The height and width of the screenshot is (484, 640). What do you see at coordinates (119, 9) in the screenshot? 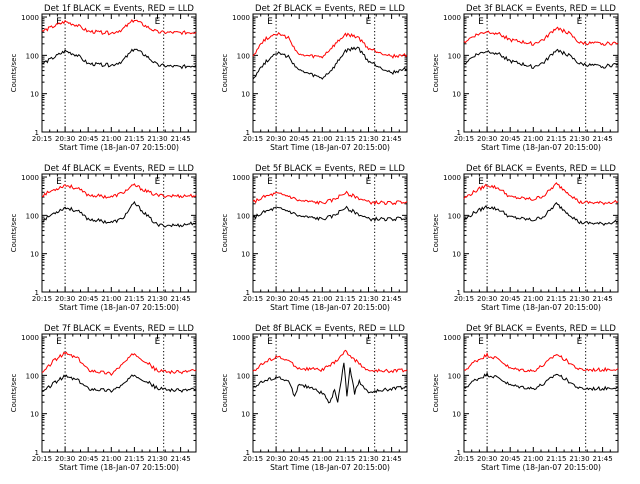
I see `chart-title: Det 1f BLACK = Events, RED = LLD` at bounding box center [119, 9].